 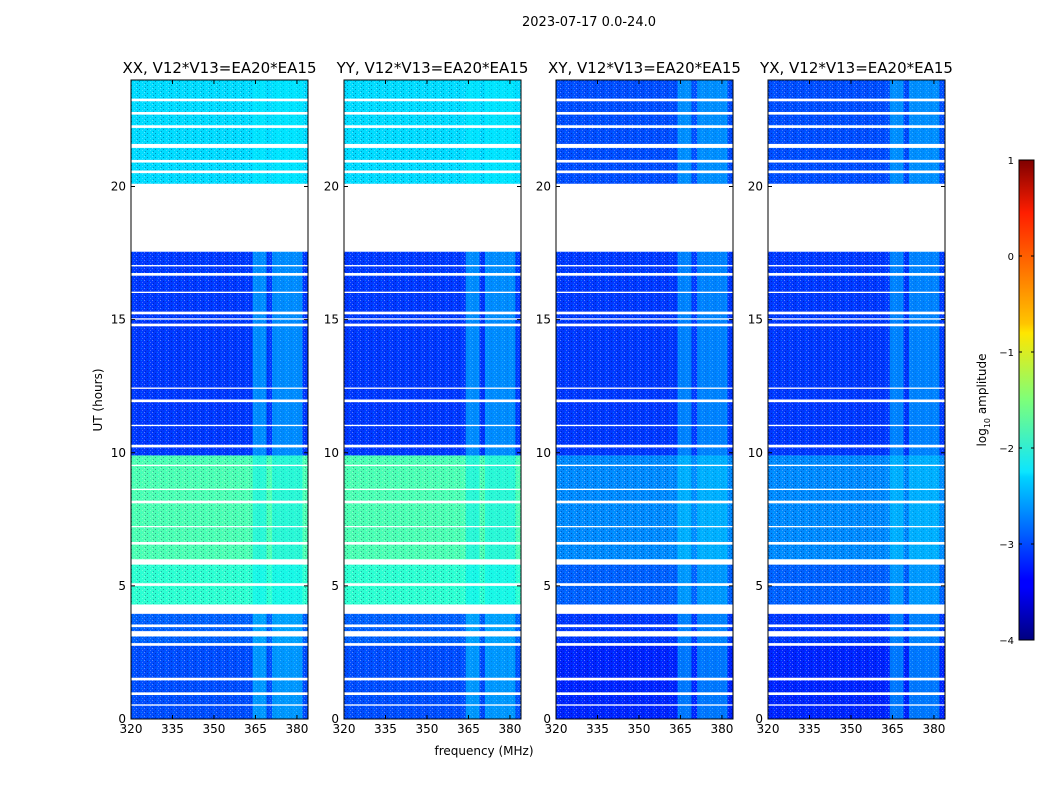 What do you see at coordinates (1006, 545) in the screenshot?
I see `colorbar-tick-label: −3` at bounding box center [1006, 545].